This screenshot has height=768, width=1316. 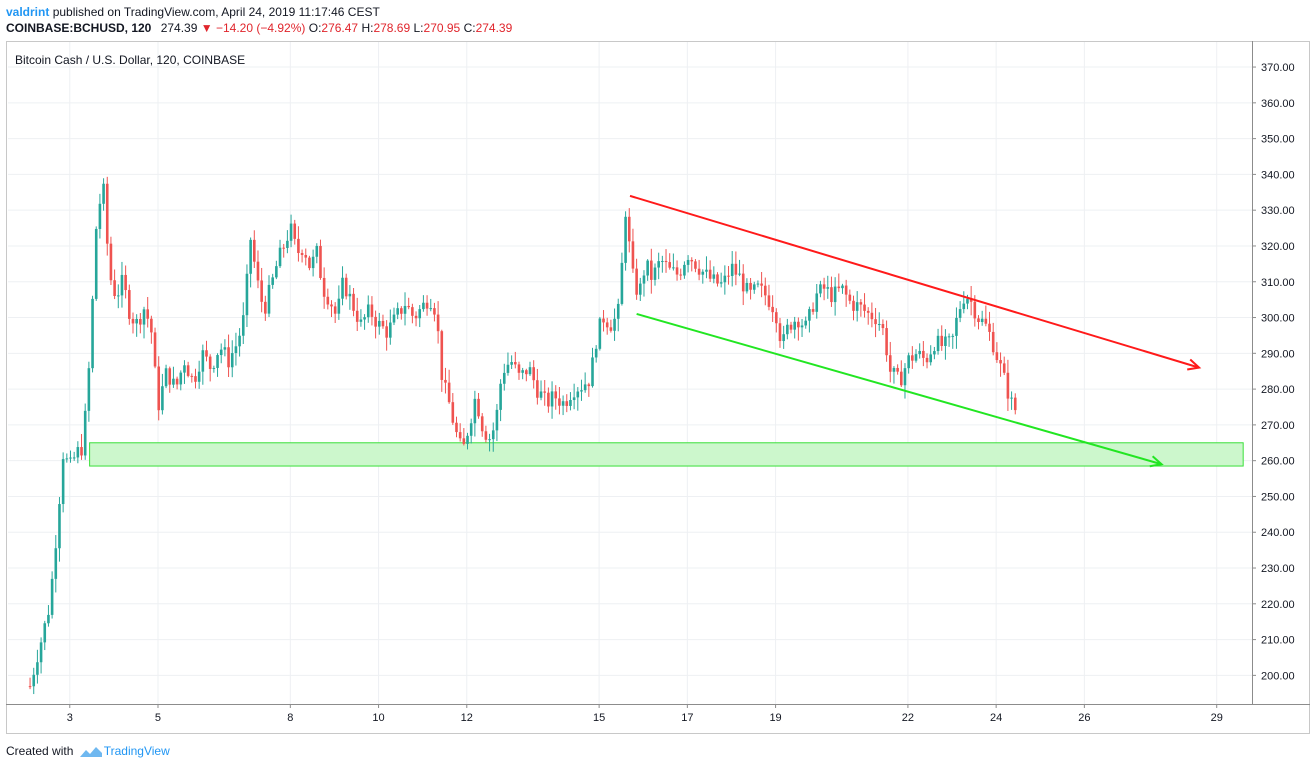 I want to click on author-link: valdrint, so click(x=28, y=12).